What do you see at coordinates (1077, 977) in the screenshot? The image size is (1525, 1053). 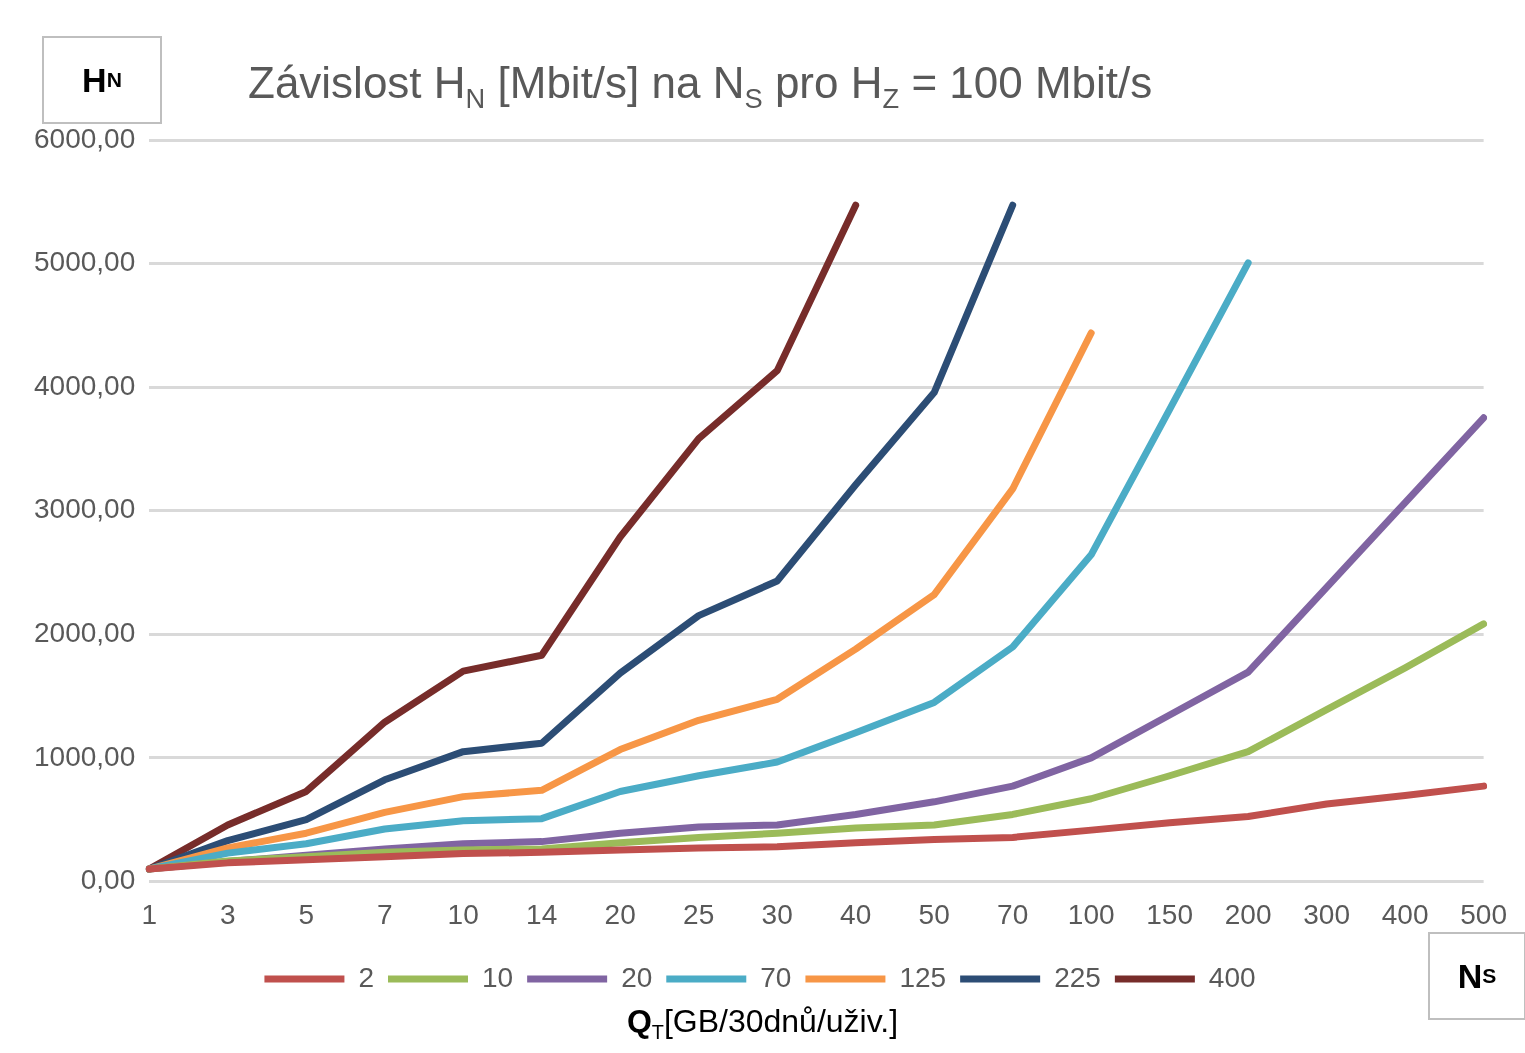 I see `legend-label: 225` at bounding box center [1077, 977].